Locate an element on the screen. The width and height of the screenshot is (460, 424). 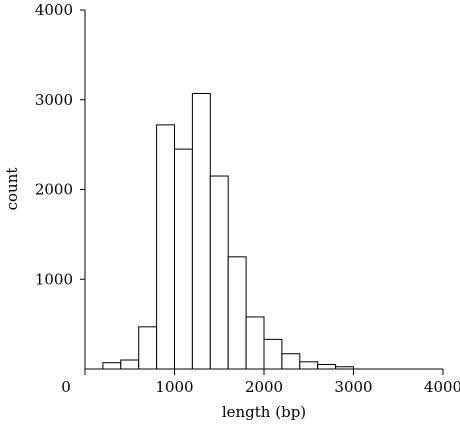
x-tick-label-2: 2000 is located at coordinates (264, 387).